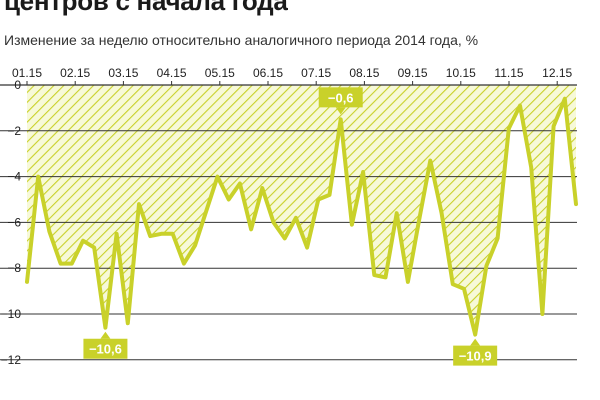  Describe the element at coordinates (11, 314) in the screenshot. I see `y-tick-label: −10` at that location.